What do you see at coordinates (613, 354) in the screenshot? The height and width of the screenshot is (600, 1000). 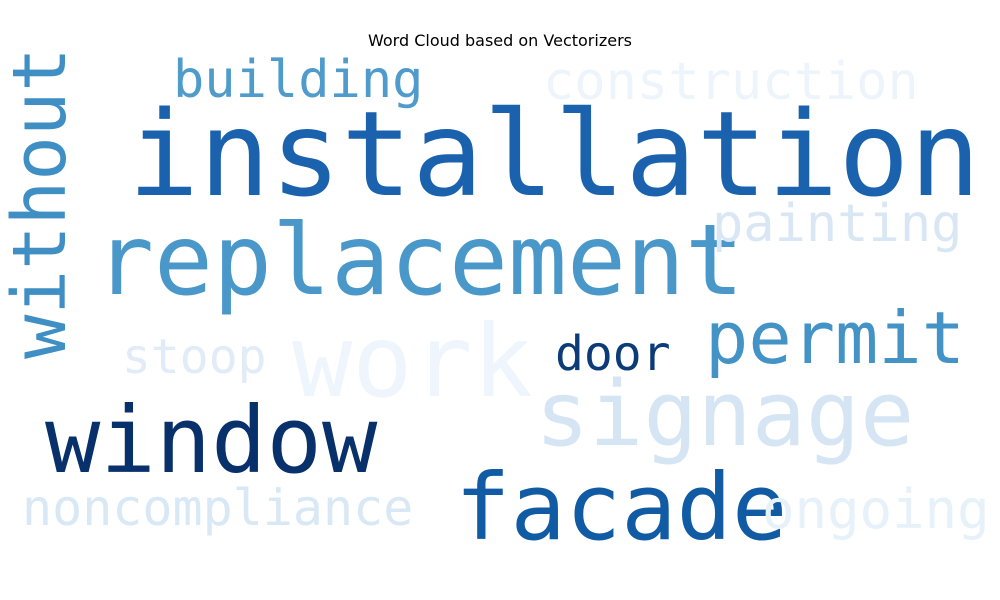 I see `word-door: door` at bounding box center [613, 354].